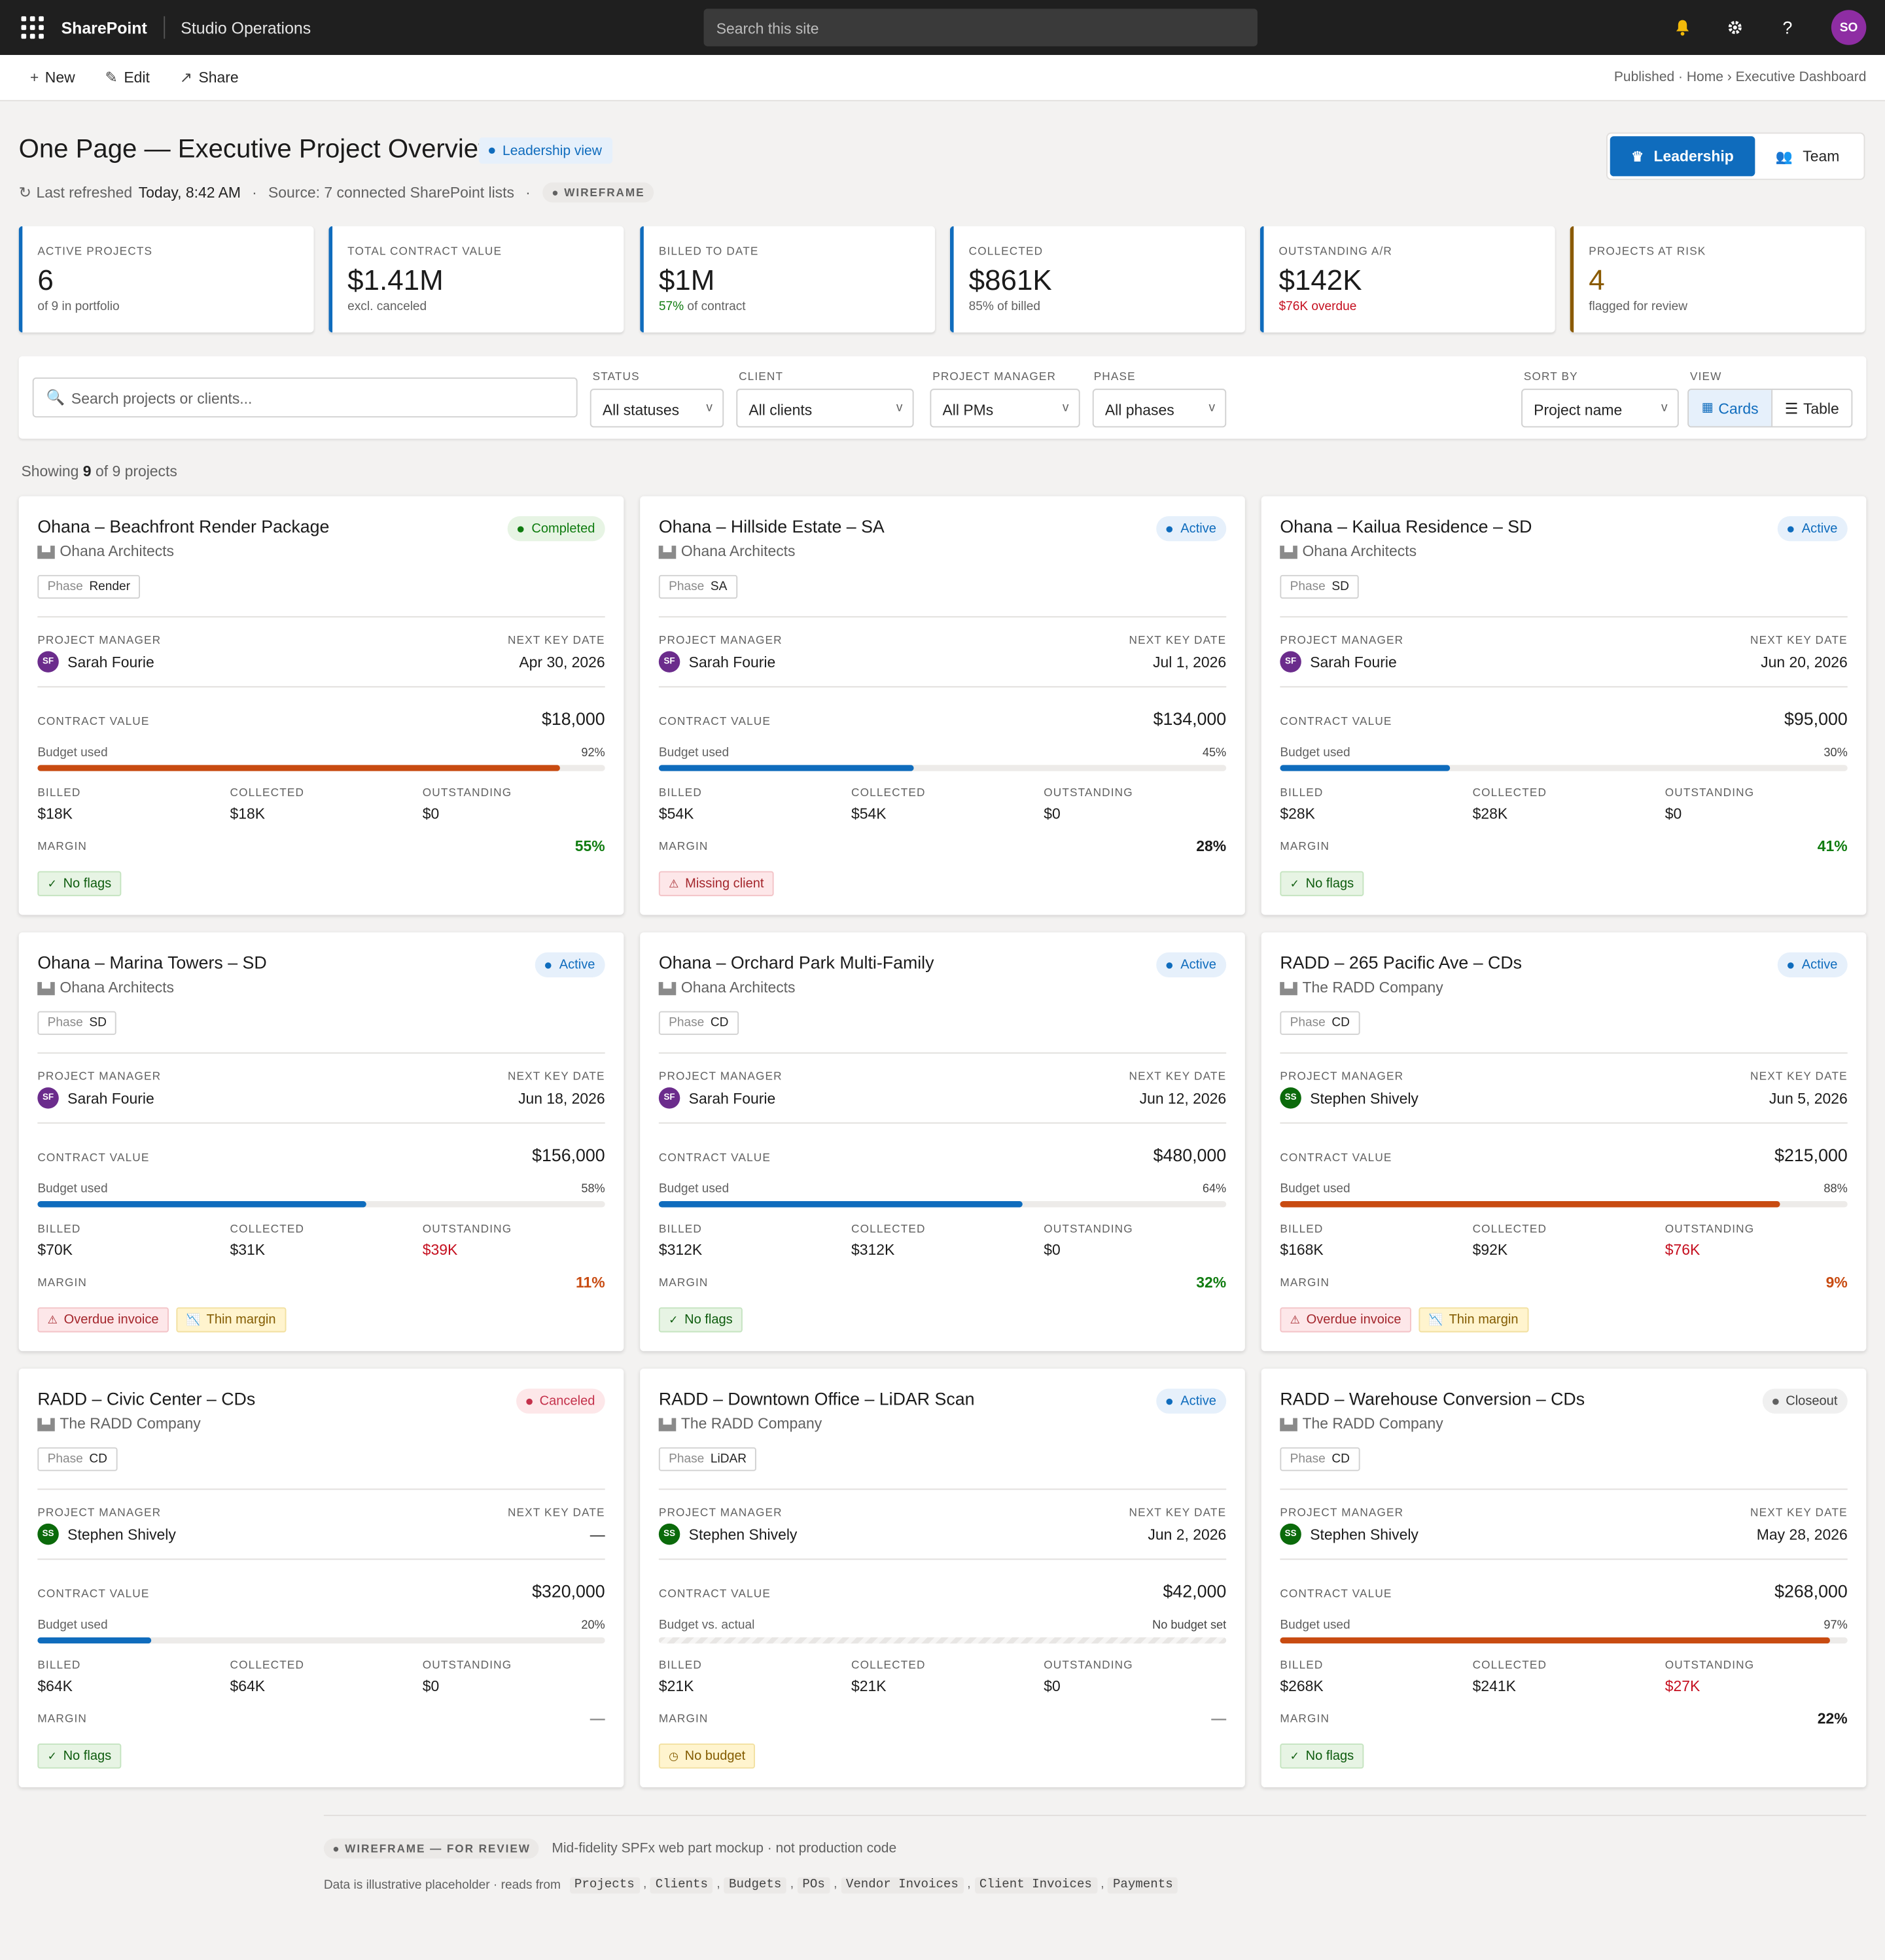 The image size is (1885, 1960). What do you see at coordinates (732, 1098) in the screenshot?
I see `pm-name: Sarah Fourie` at bounding box center [732, 1098].